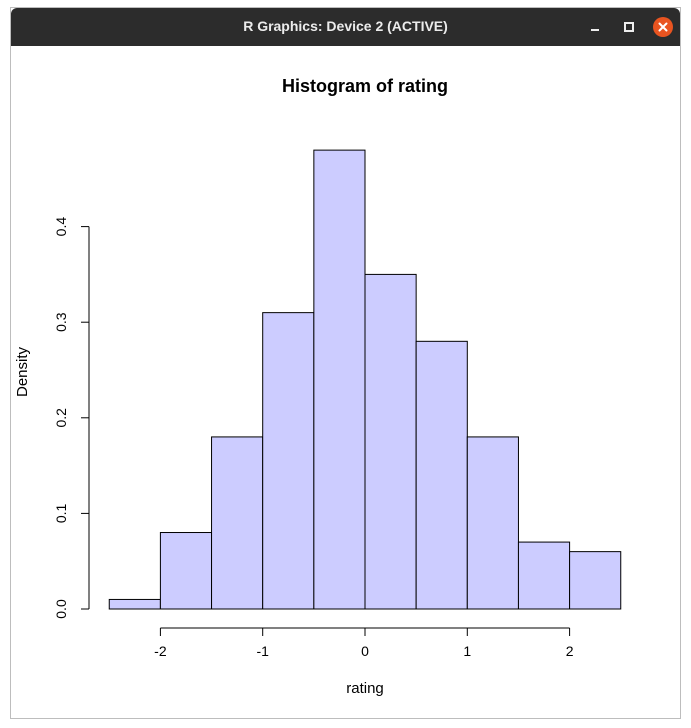 The width and height of the screenshot is (691, 728). I want to click on chart-title: Histogram of rating, so click(365, 86).